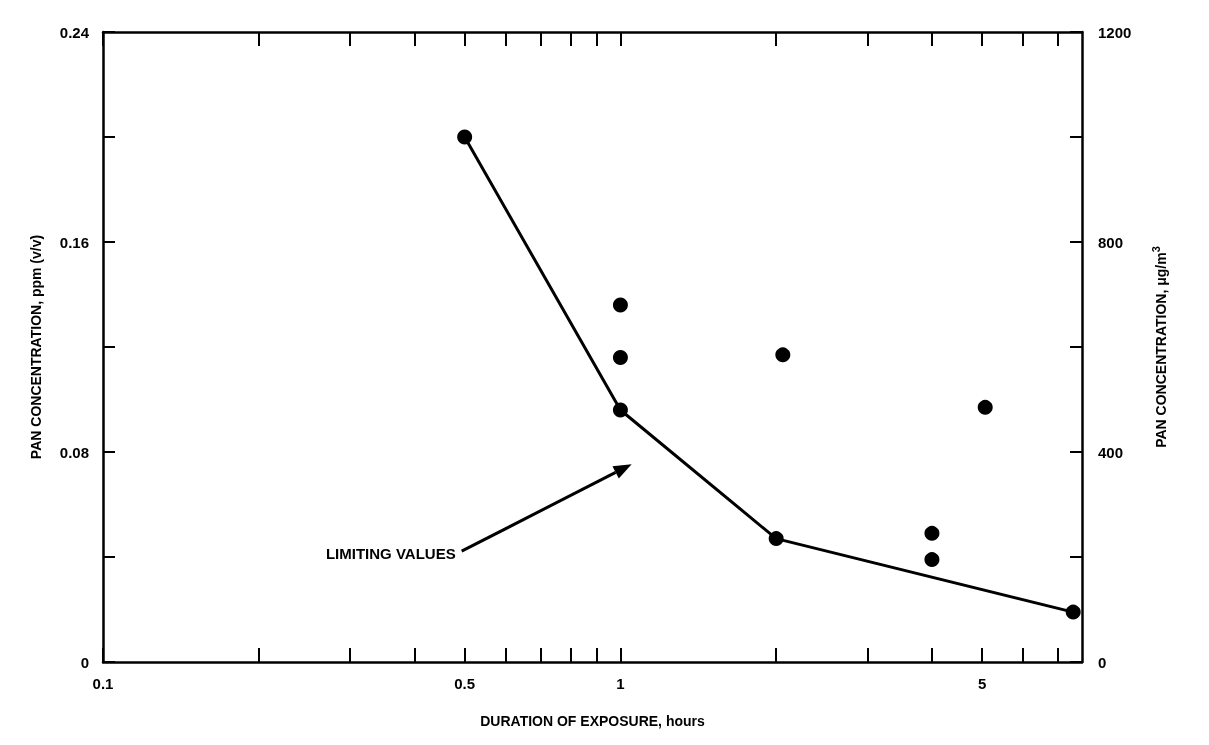 The height and width of the screenshot is (745, 1209). What do you see at coordinates (1111, 242) in the screenshot?
I see `y2-tick-label: 800` at bounding box center [1111, 242].